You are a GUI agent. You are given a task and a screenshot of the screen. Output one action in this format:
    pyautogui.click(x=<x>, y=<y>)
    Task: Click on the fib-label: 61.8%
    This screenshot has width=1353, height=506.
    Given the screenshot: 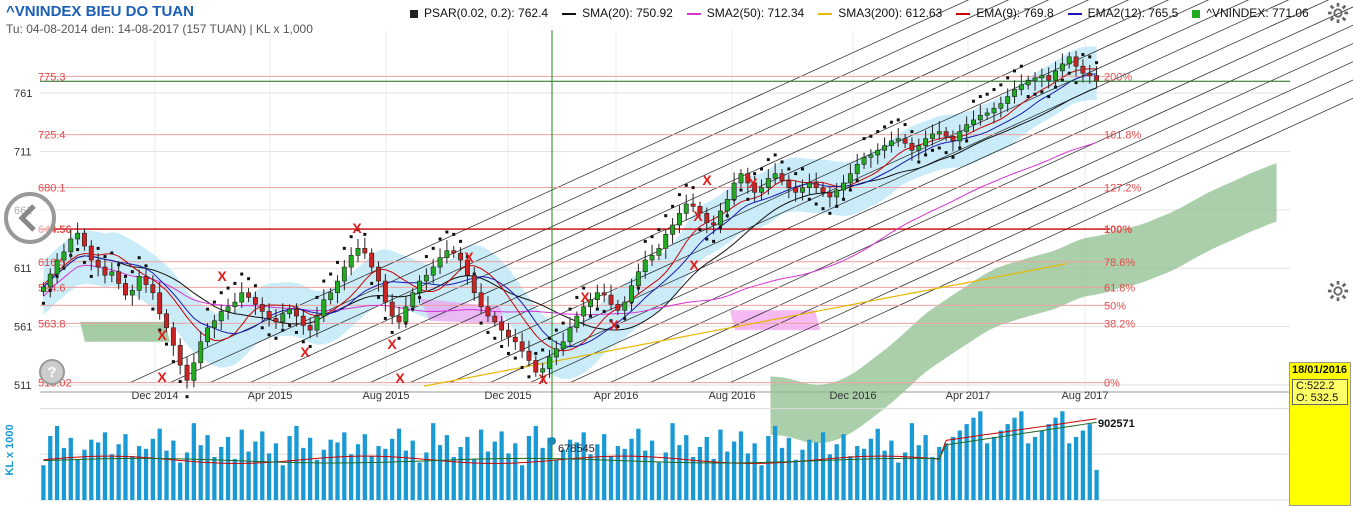 What is the action you would take?
    pyautogui.click(x=1119, y=288)
    